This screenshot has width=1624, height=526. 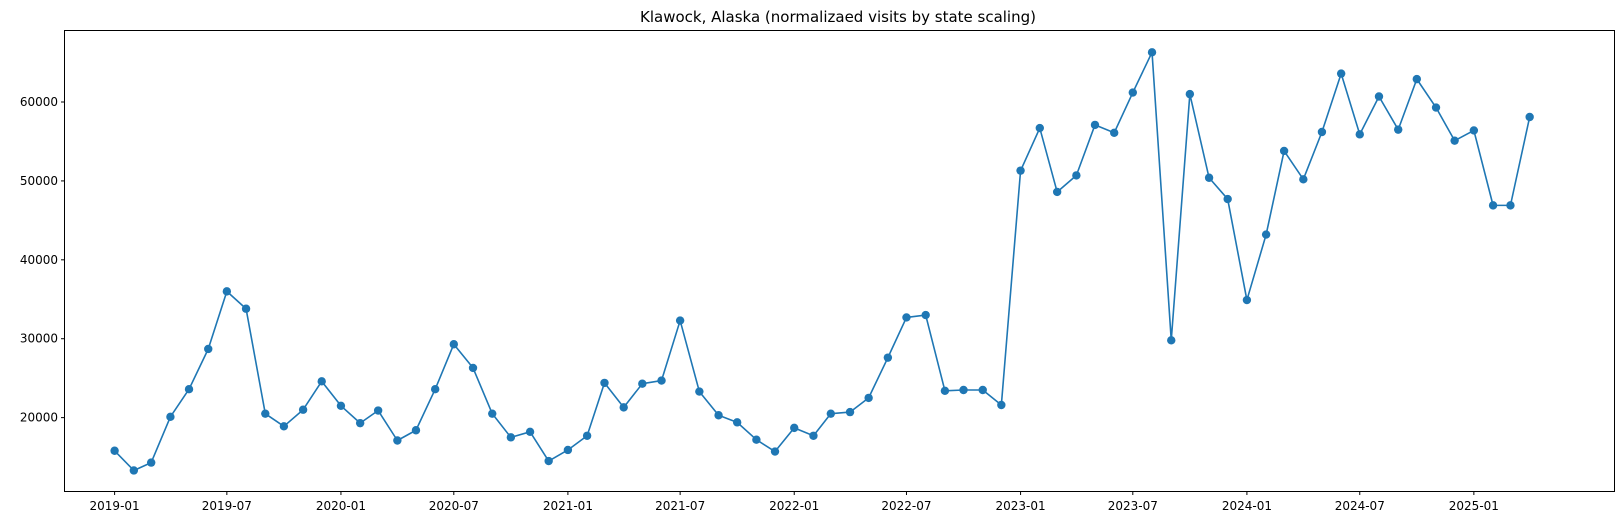 What do you see at coordinates (39, 260) in the screenshot?
I see `y-tick-label: 40000` at bounding box center [39, 260].